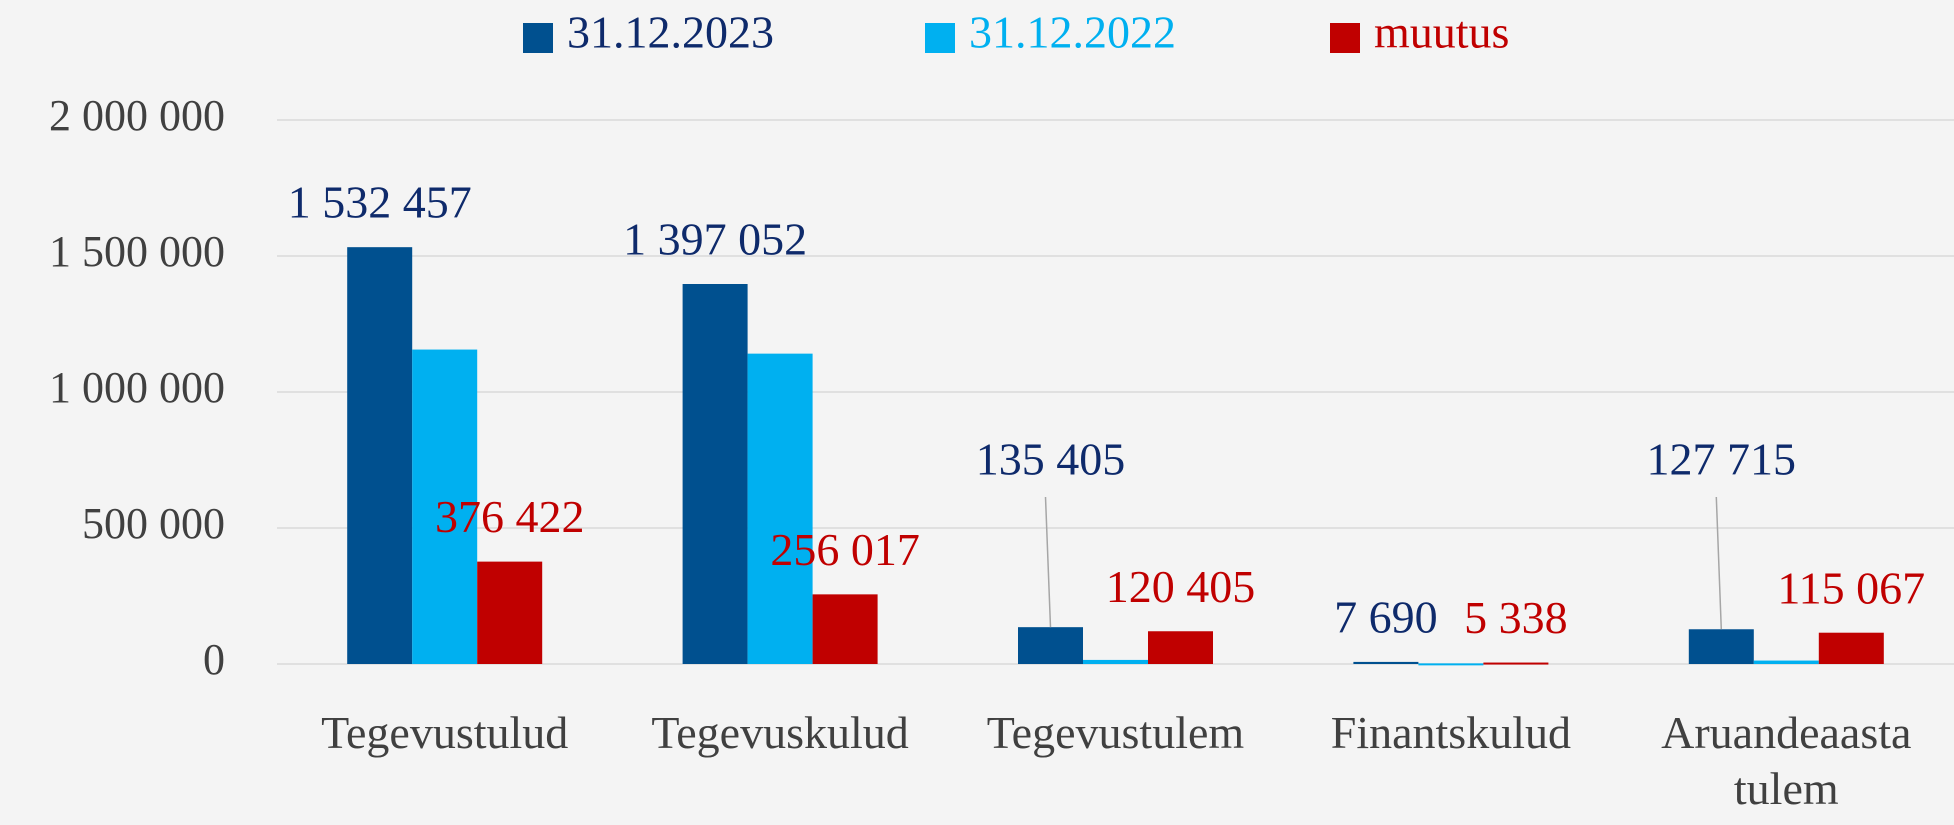 The width and height of the screenshot is (1954, 825). Describe the element at coordinates (137, 251) in the screenshot. I see `y-tick-label: 1 500 000` at that location.